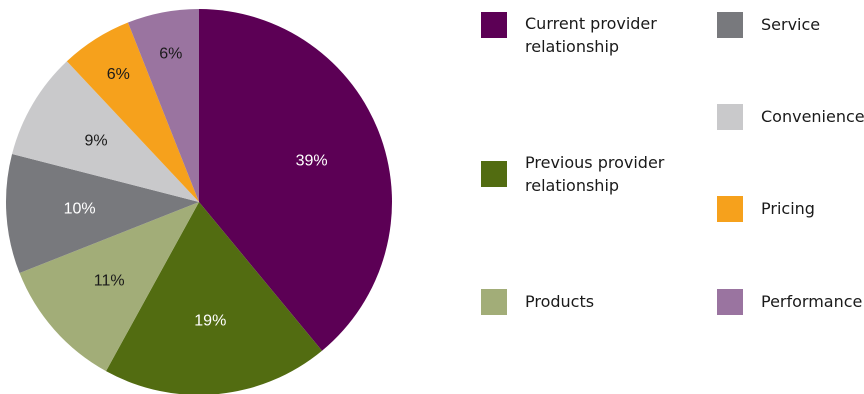  Describe the element at coordinates (591, 23) in the screenshot. I see `legend-label-line1: Current provider` at that location.